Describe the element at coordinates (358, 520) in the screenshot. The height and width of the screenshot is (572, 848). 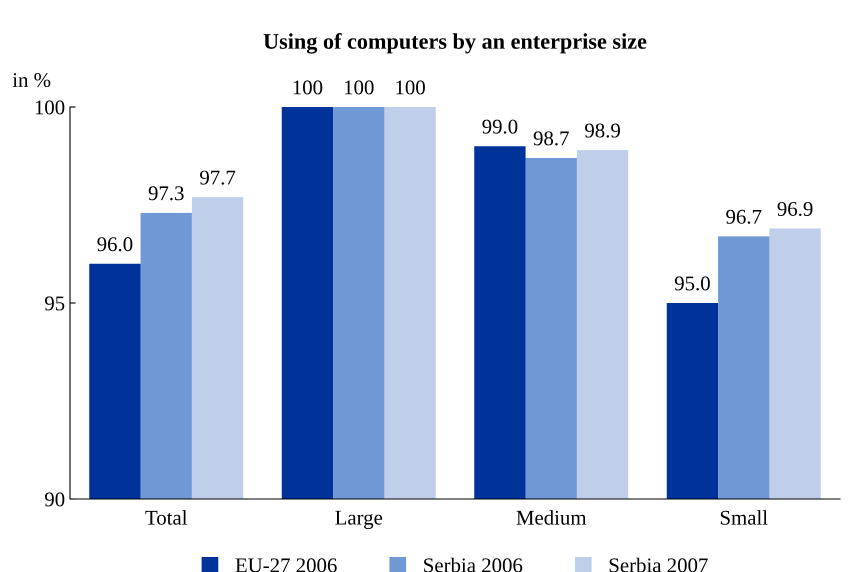
I see `x-tick-label: Large` at that location.